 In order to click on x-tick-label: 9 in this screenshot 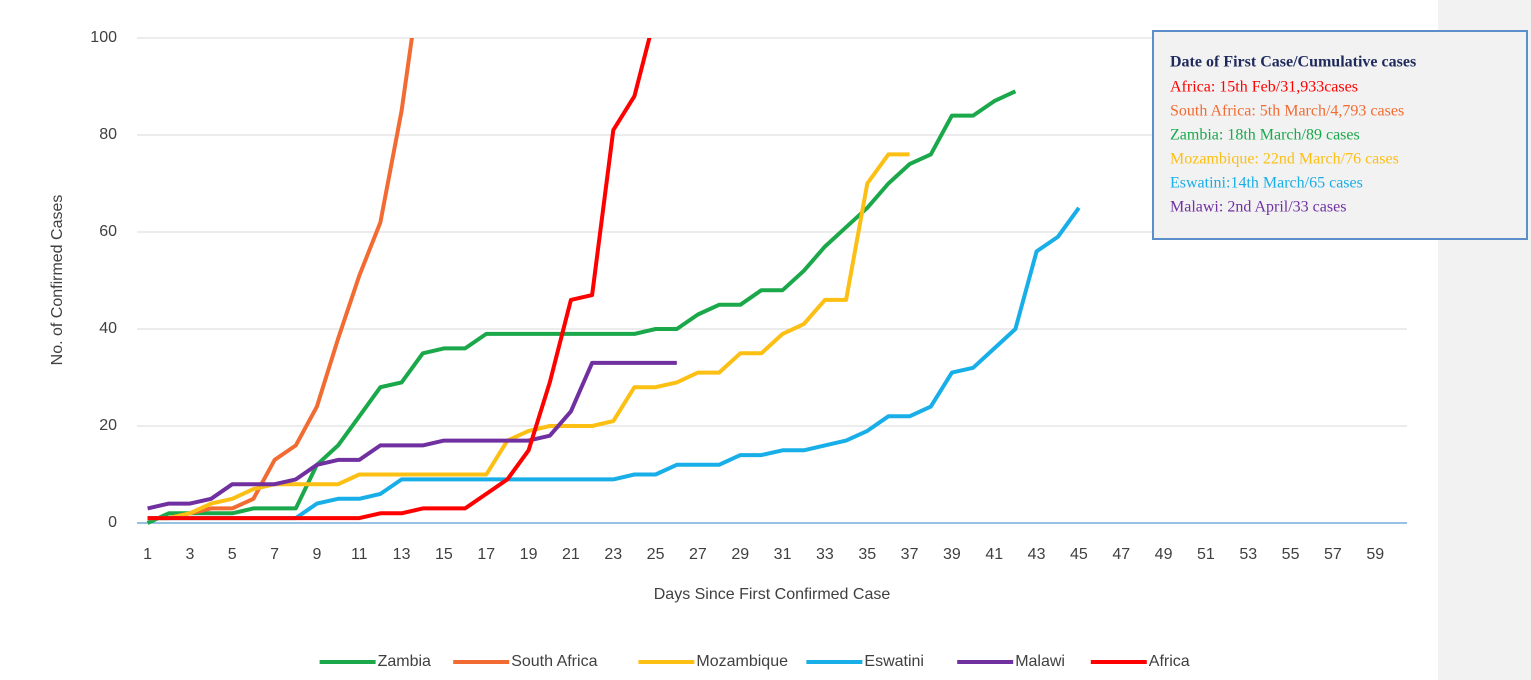, I will do `click(316, 554)`.